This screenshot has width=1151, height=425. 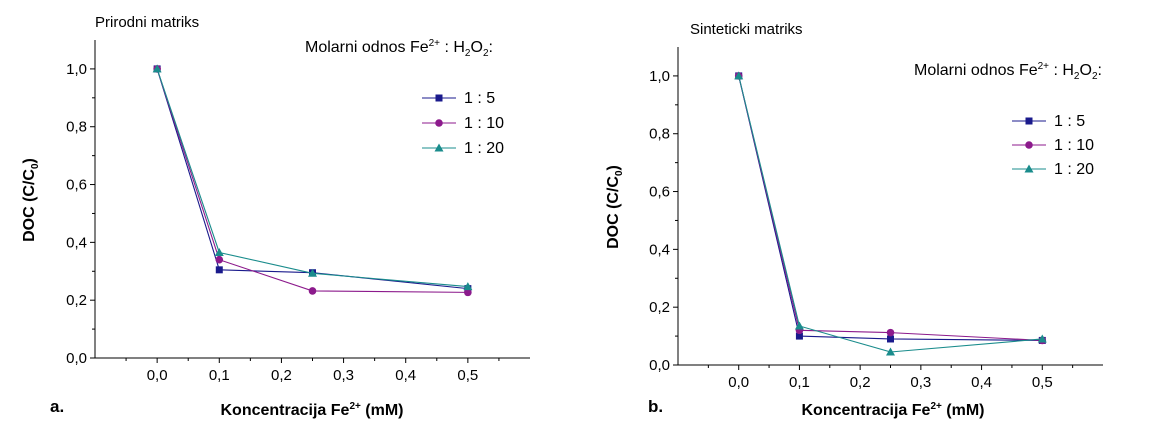 I want to click on panel-title: Sinteticki matriks, so click(x=746, y=29).